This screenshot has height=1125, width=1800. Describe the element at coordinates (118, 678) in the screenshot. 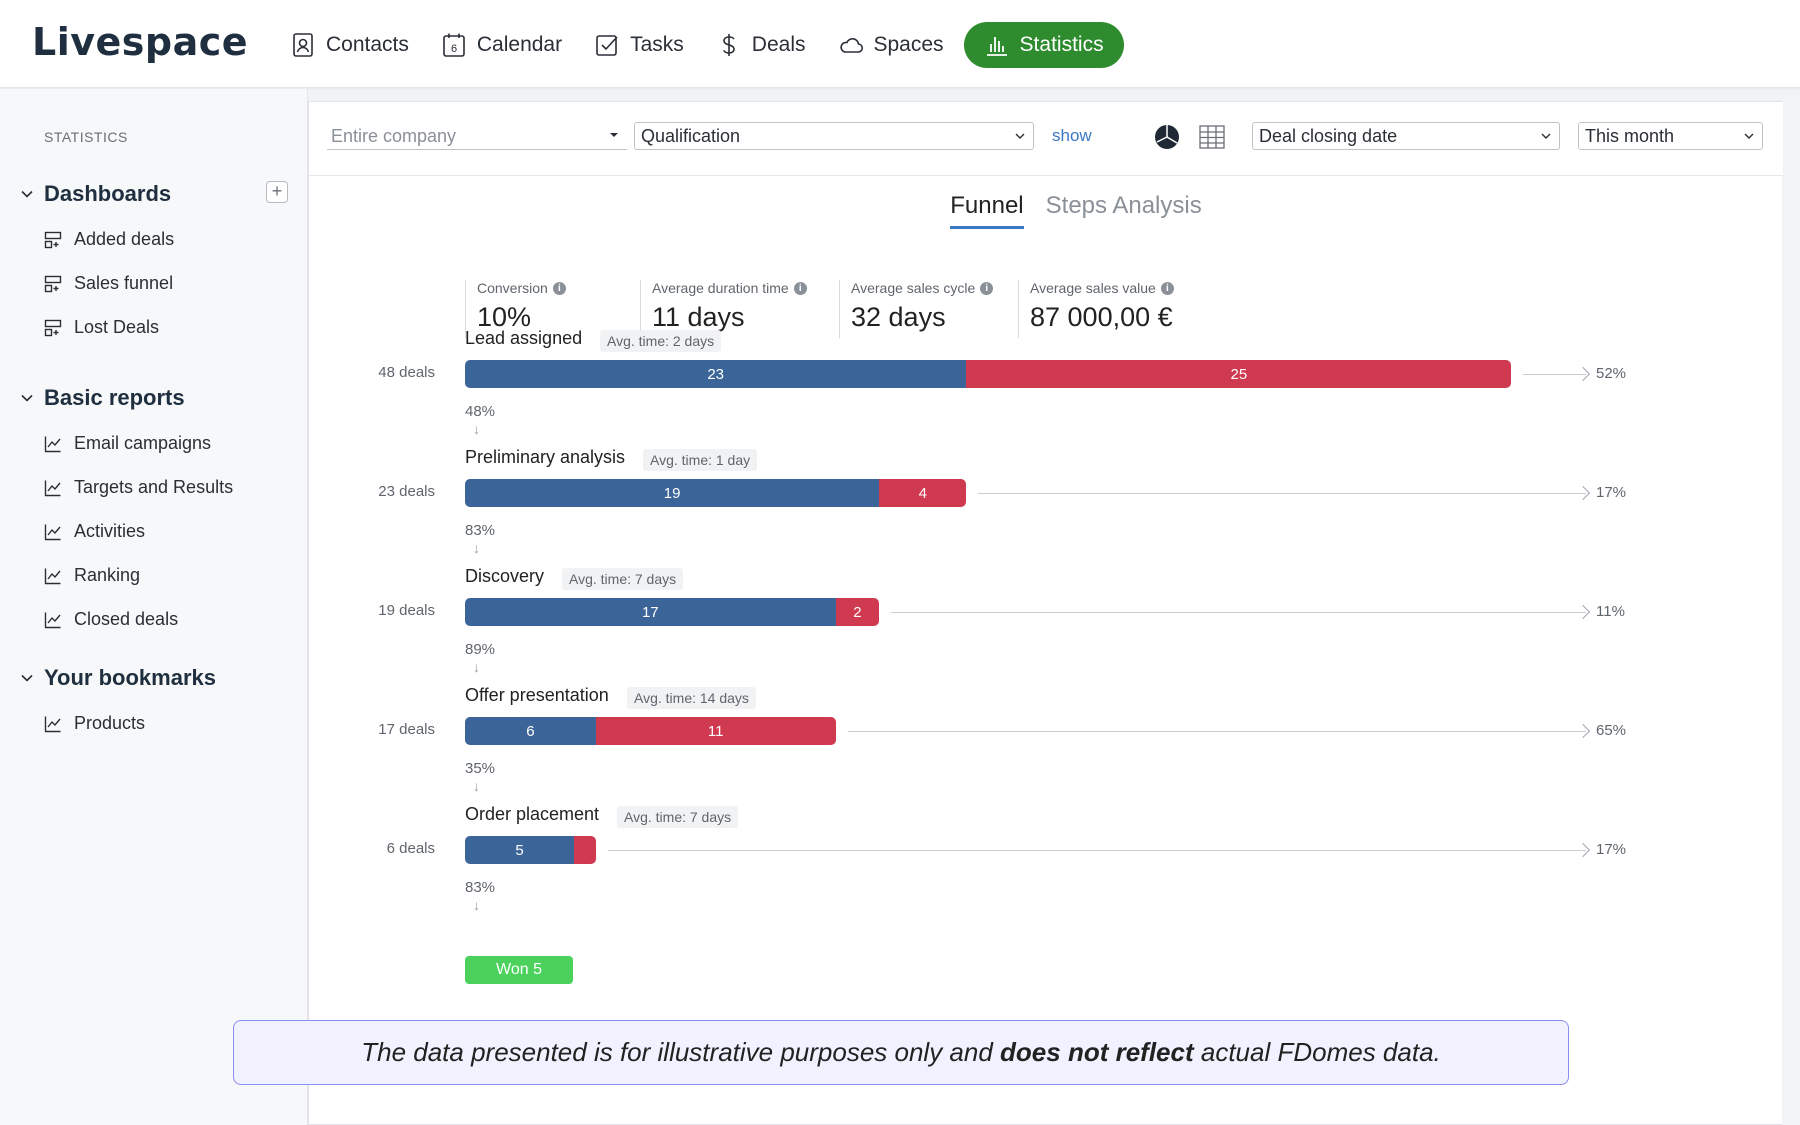

I see `sidebar-group-your-bookmarks: Your bookmarks` at that location.